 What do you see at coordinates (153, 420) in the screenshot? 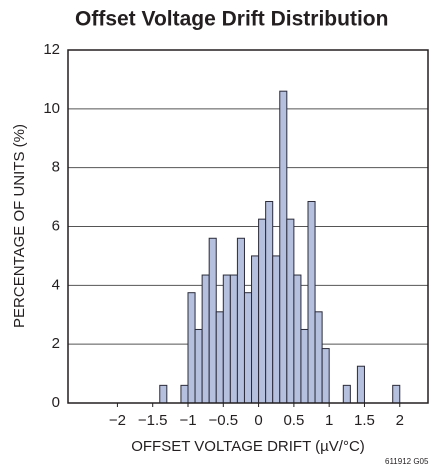
I see `x-tick-label: −1.5` at bounding box center [153, 420].